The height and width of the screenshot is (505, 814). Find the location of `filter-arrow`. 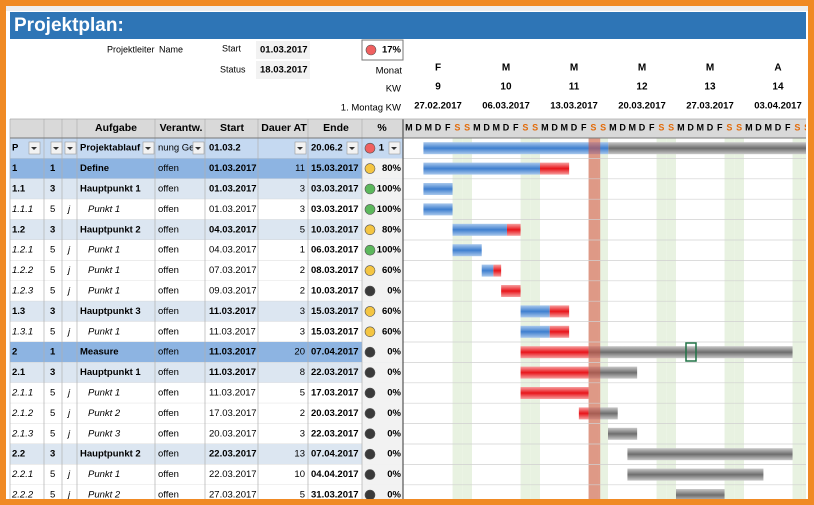

filter-arrow is located at coordinates (70, 148).